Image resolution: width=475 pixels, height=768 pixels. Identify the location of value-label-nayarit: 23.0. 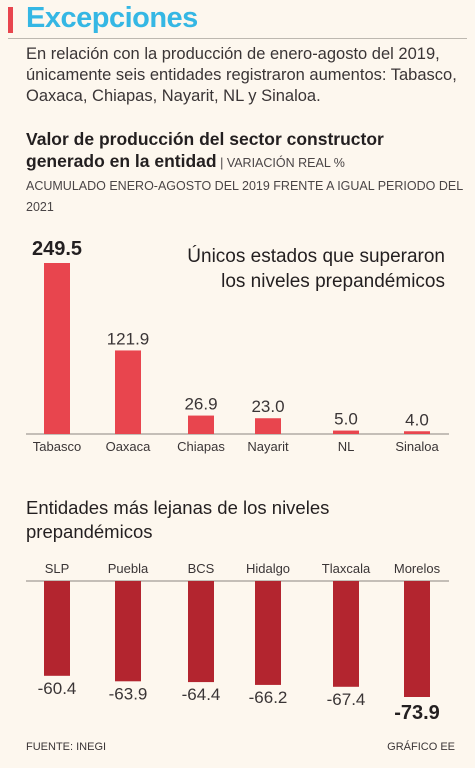
(267, 406).